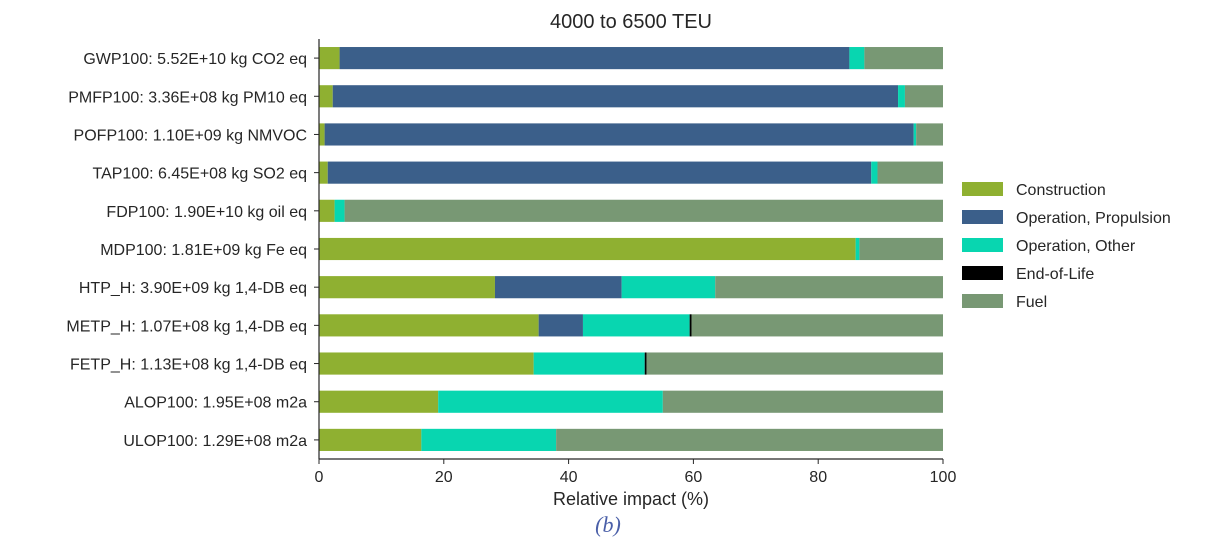 This screenshot has width=1216, height=552. What do you see at coordinates (1076, 246) in the screenshot?
I see `legend-label-3: Operation, Other` at bounding box center [1076, 246].